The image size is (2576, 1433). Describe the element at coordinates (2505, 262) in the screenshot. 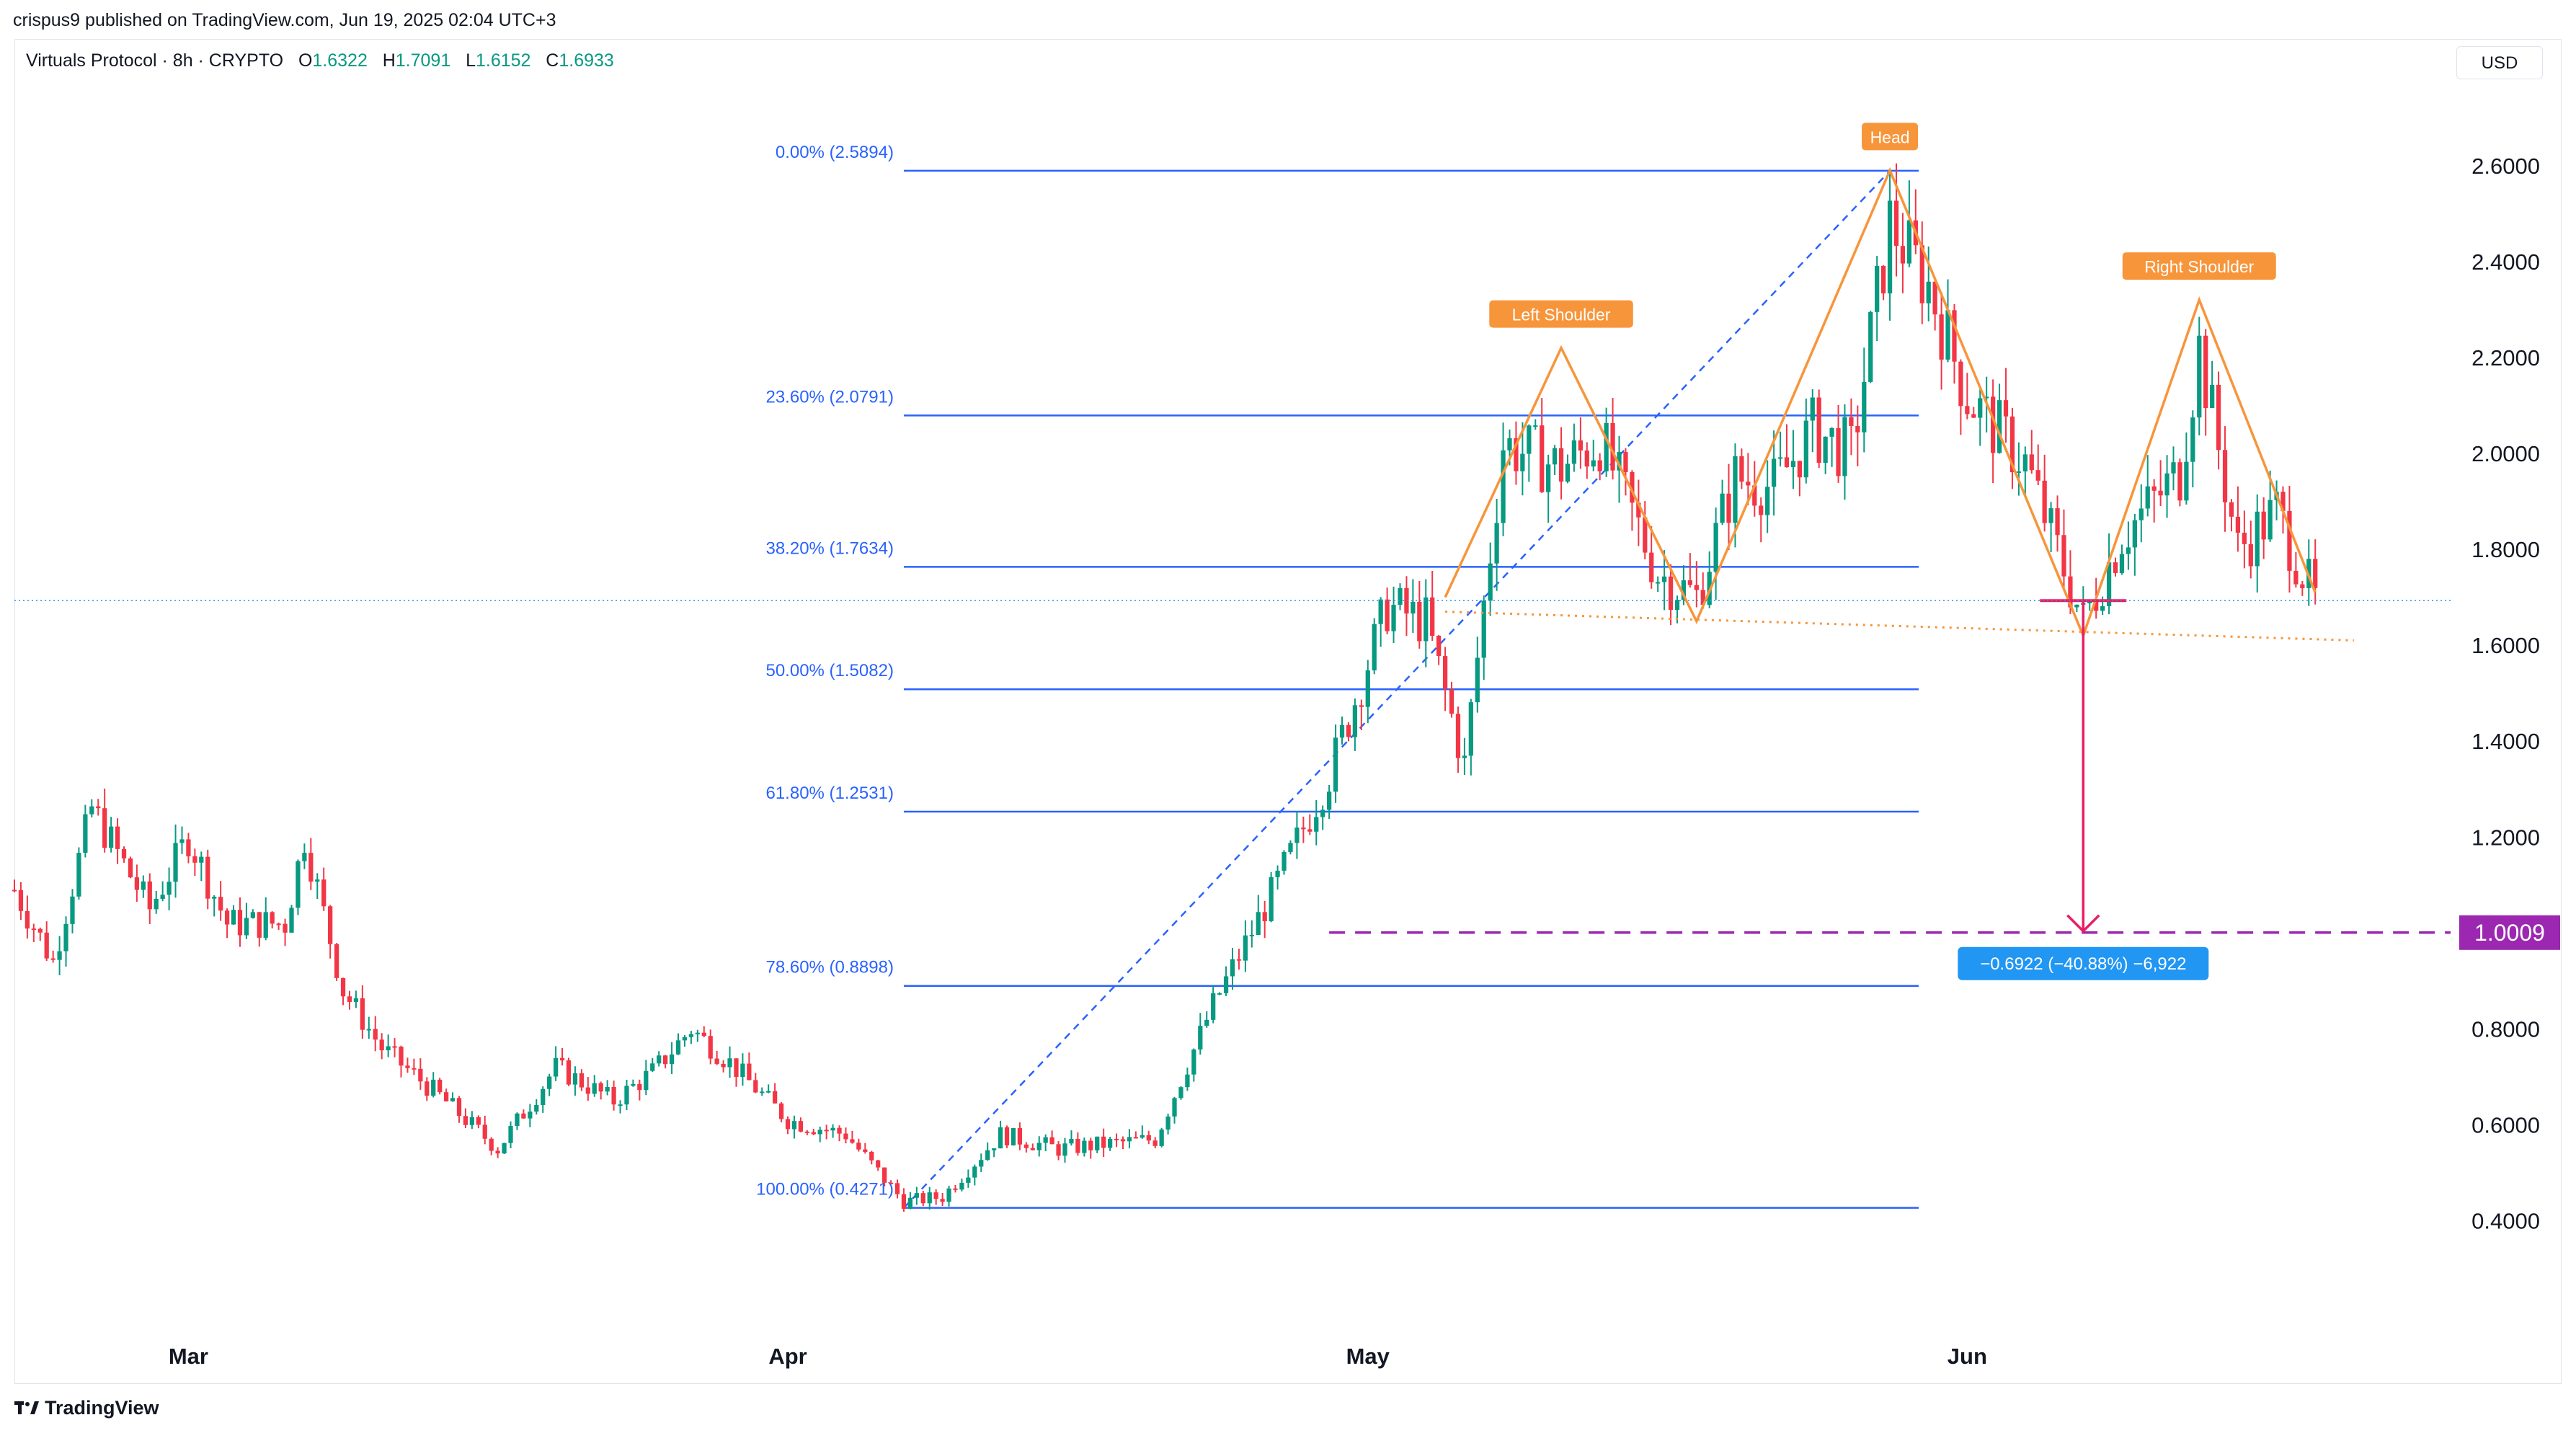

I see `y-tick-label: 2.4000` at that location.